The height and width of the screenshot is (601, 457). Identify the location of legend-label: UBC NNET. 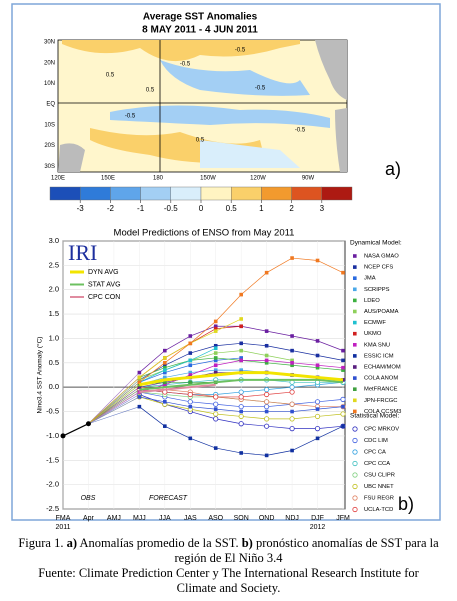
(379, 487).